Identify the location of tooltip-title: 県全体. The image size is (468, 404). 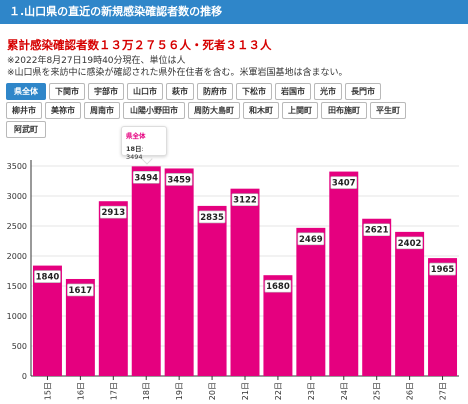
(136, 136).